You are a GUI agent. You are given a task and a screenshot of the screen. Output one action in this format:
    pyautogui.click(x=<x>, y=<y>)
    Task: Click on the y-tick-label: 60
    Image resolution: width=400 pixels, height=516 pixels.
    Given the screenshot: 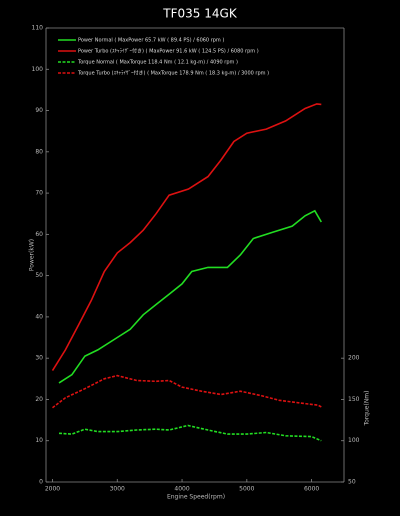 What is the action you would take?
    pyautogui.click(x=39, y=234)
    